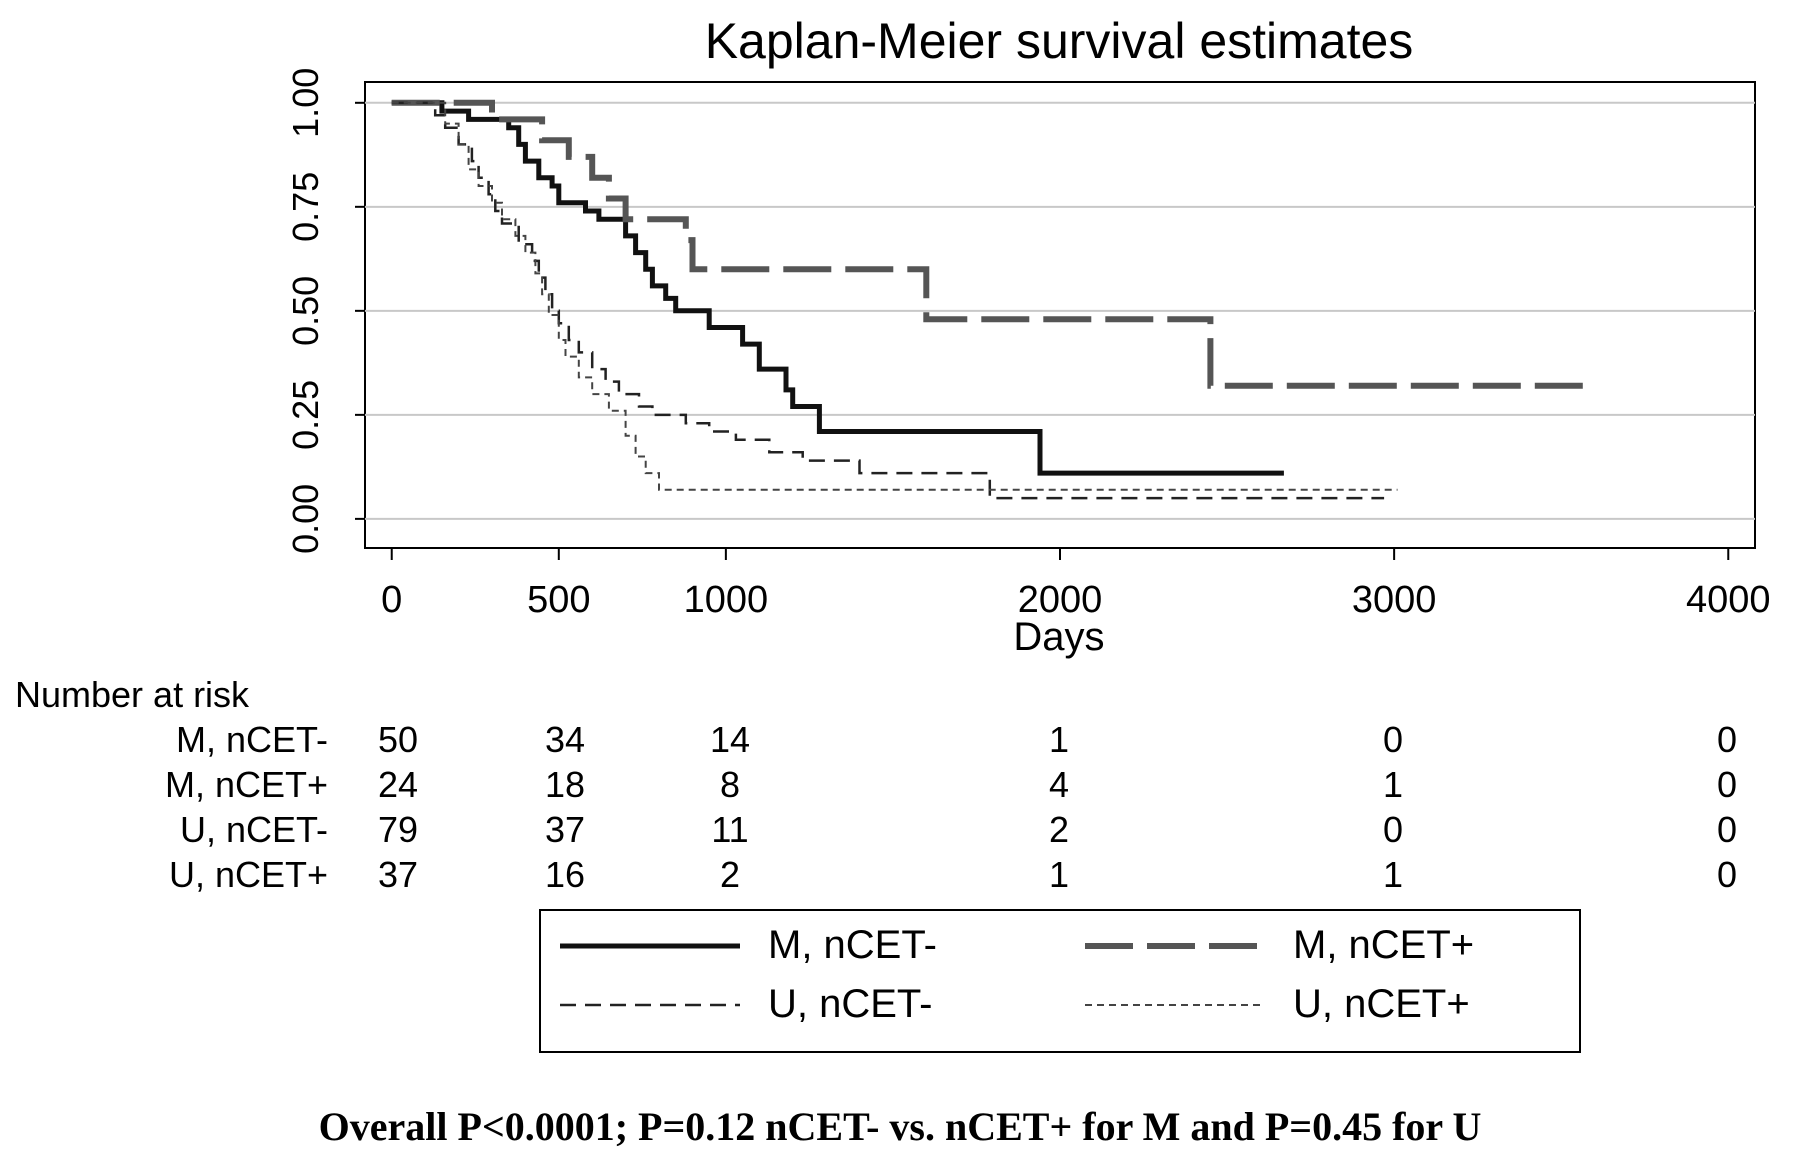 The width and height of the screenshot is (1800, 1156). I want to click on risk-cell: 11, so click(729, 829).